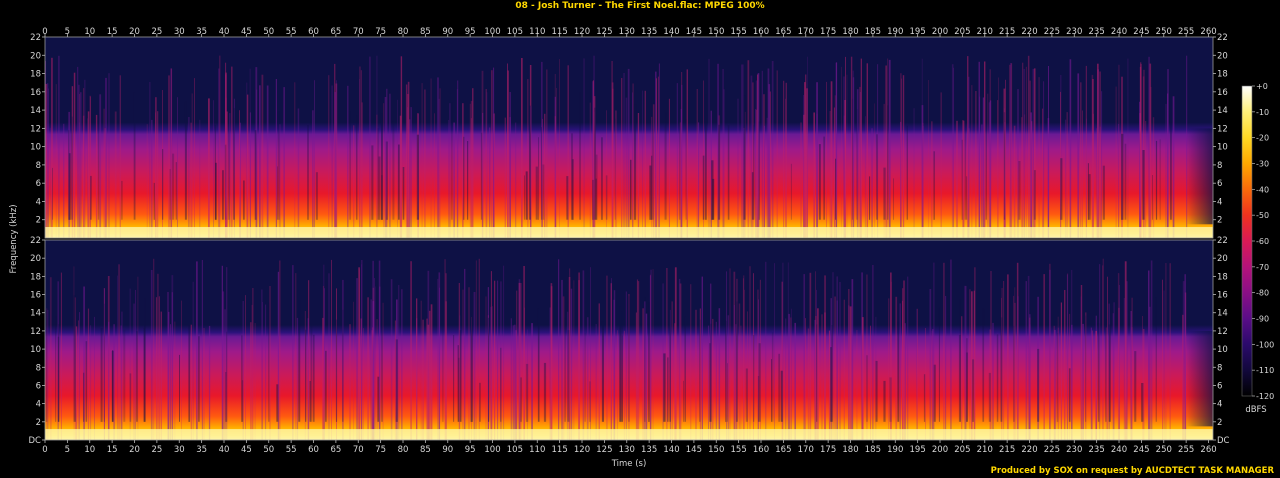  Describe the element at coordinates (649, 450) in the screenshot. I see `x-tick-label: 135` at that location.